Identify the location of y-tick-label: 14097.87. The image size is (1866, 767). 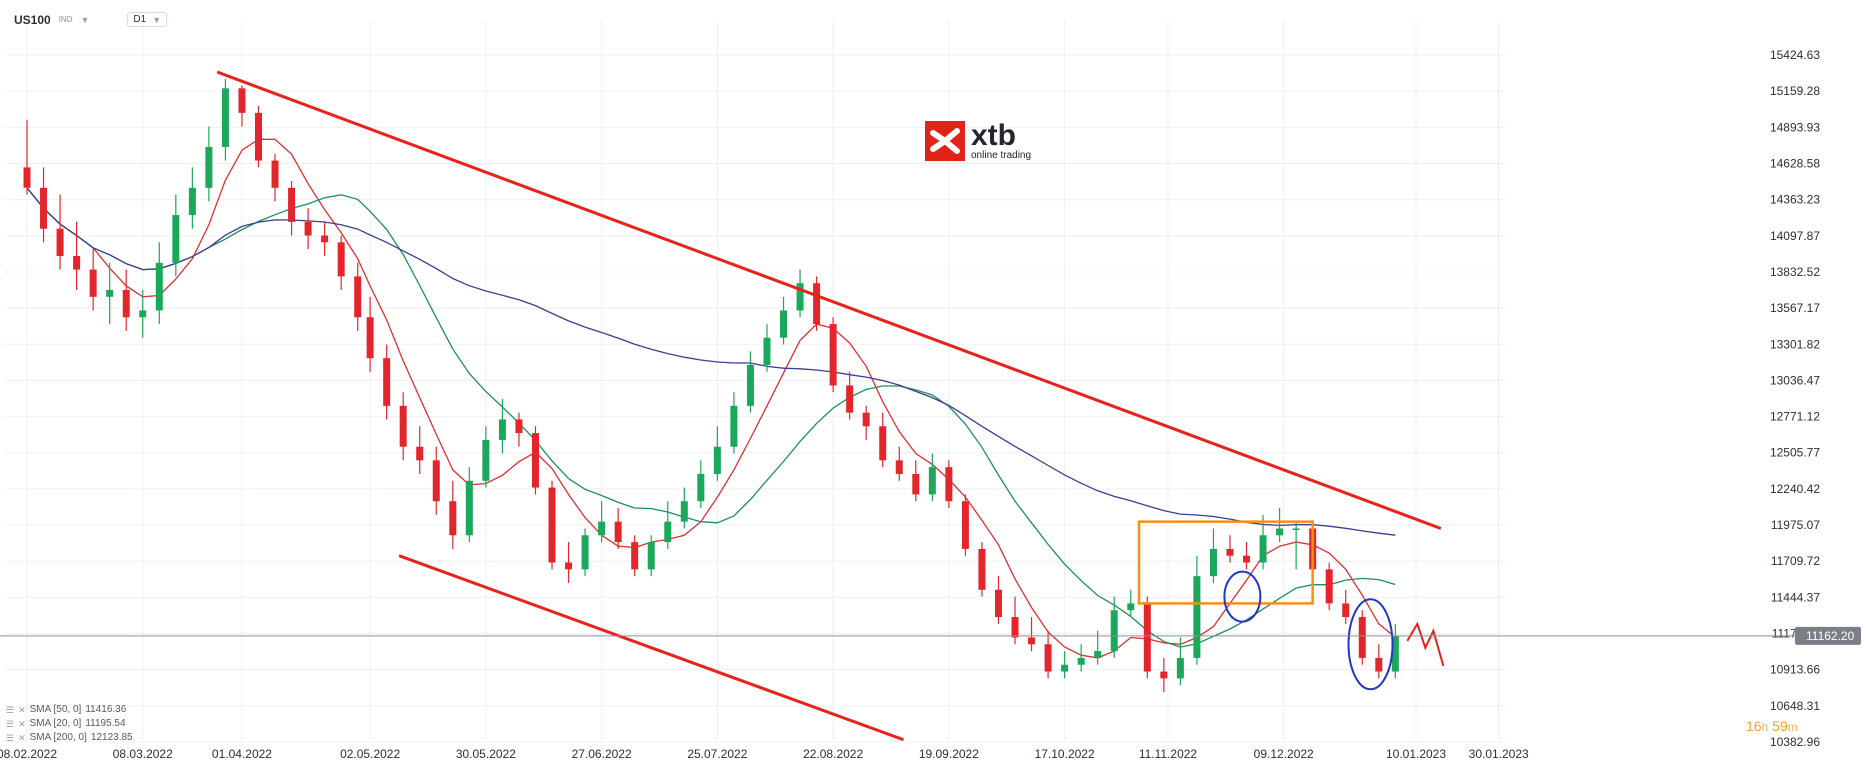
(1795, 236).